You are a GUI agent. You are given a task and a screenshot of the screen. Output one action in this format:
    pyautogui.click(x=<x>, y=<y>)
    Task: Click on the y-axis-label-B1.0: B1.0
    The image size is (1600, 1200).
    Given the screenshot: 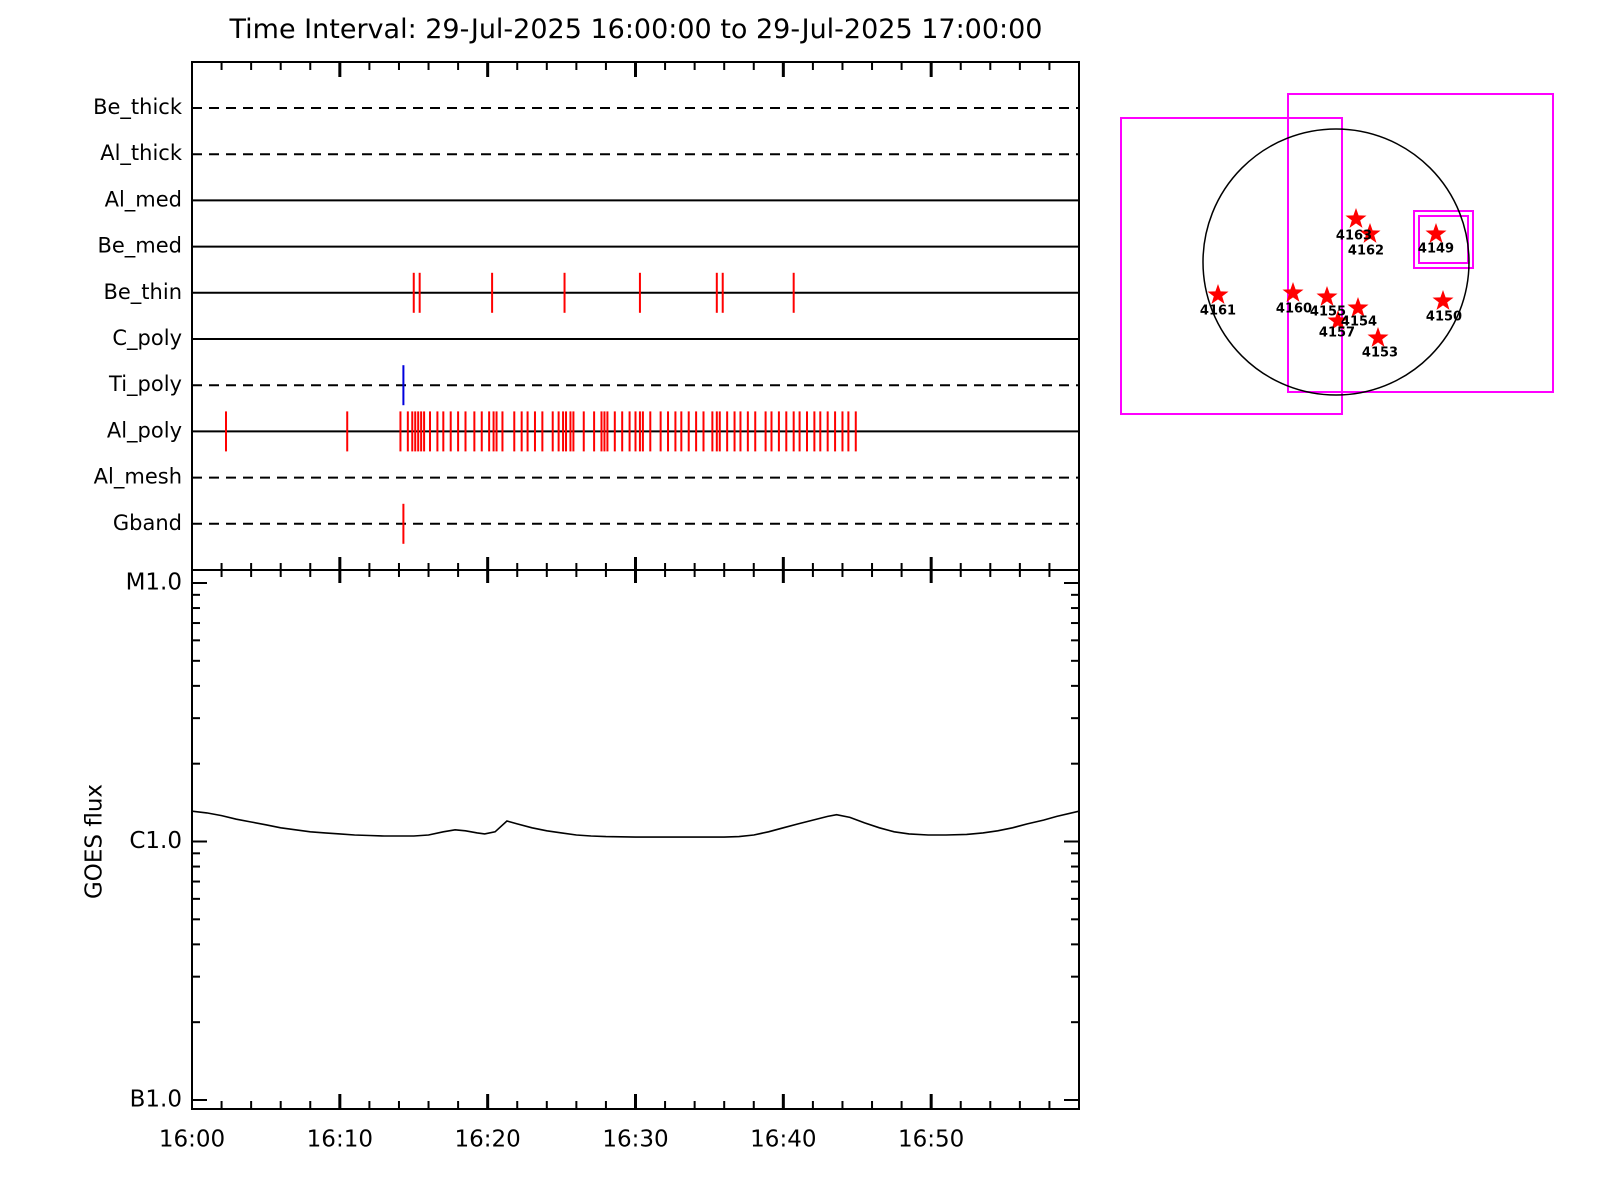 What is the action you would take?
    pyautogui.click(x=156, y=1100)
    